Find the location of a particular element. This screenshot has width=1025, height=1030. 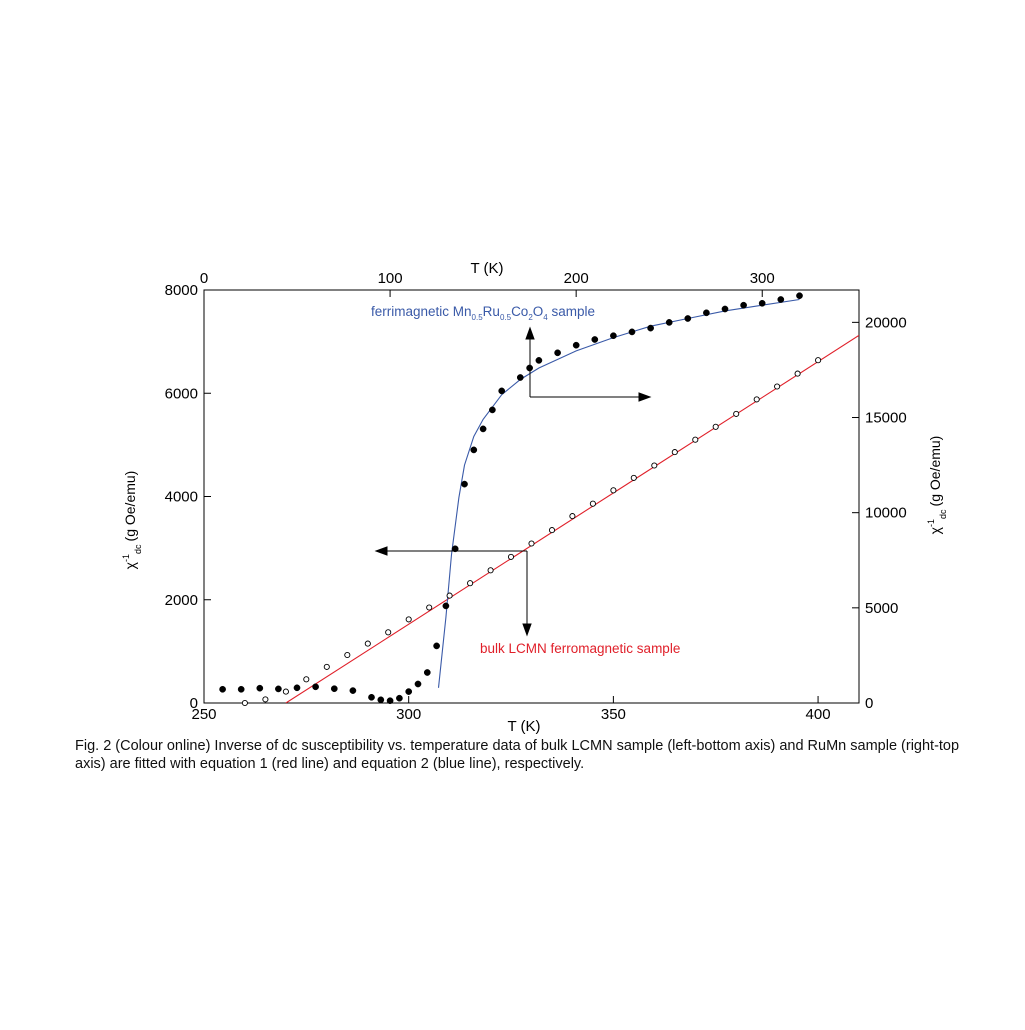

right-axis-label: χ-1dc (g Oe/emu) is located at coordinates (937, 485).